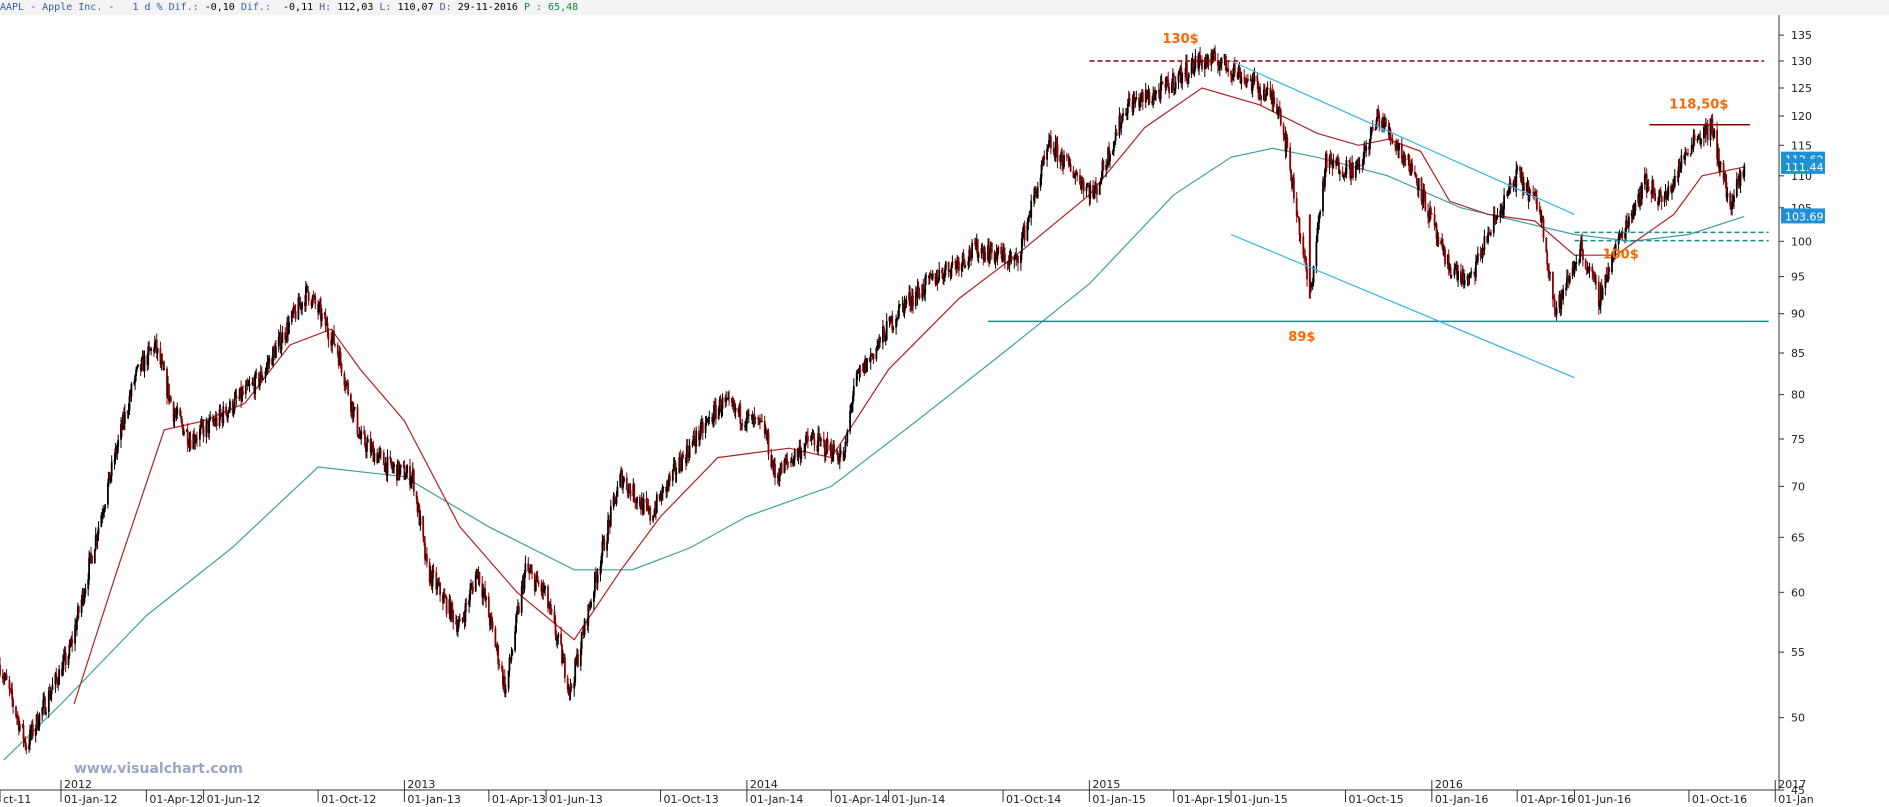 This screenshot has width=1889, height=807. What do you see at coordinates (1796, 799) in the screenshot?
I see `x-tick-label: 01-Jan` at bounding box center [1796, 799].